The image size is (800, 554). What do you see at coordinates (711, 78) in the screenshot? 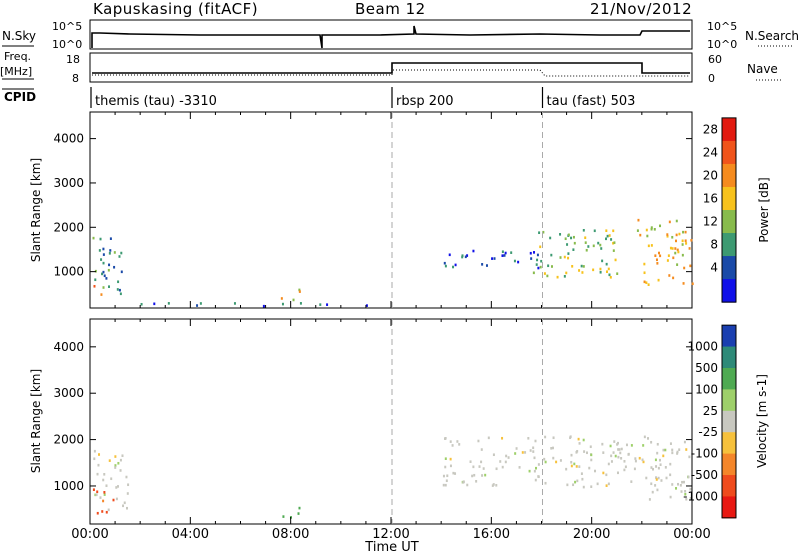
I see `freq-right-tick-bottom: 0` at bounding box center [711, 78].